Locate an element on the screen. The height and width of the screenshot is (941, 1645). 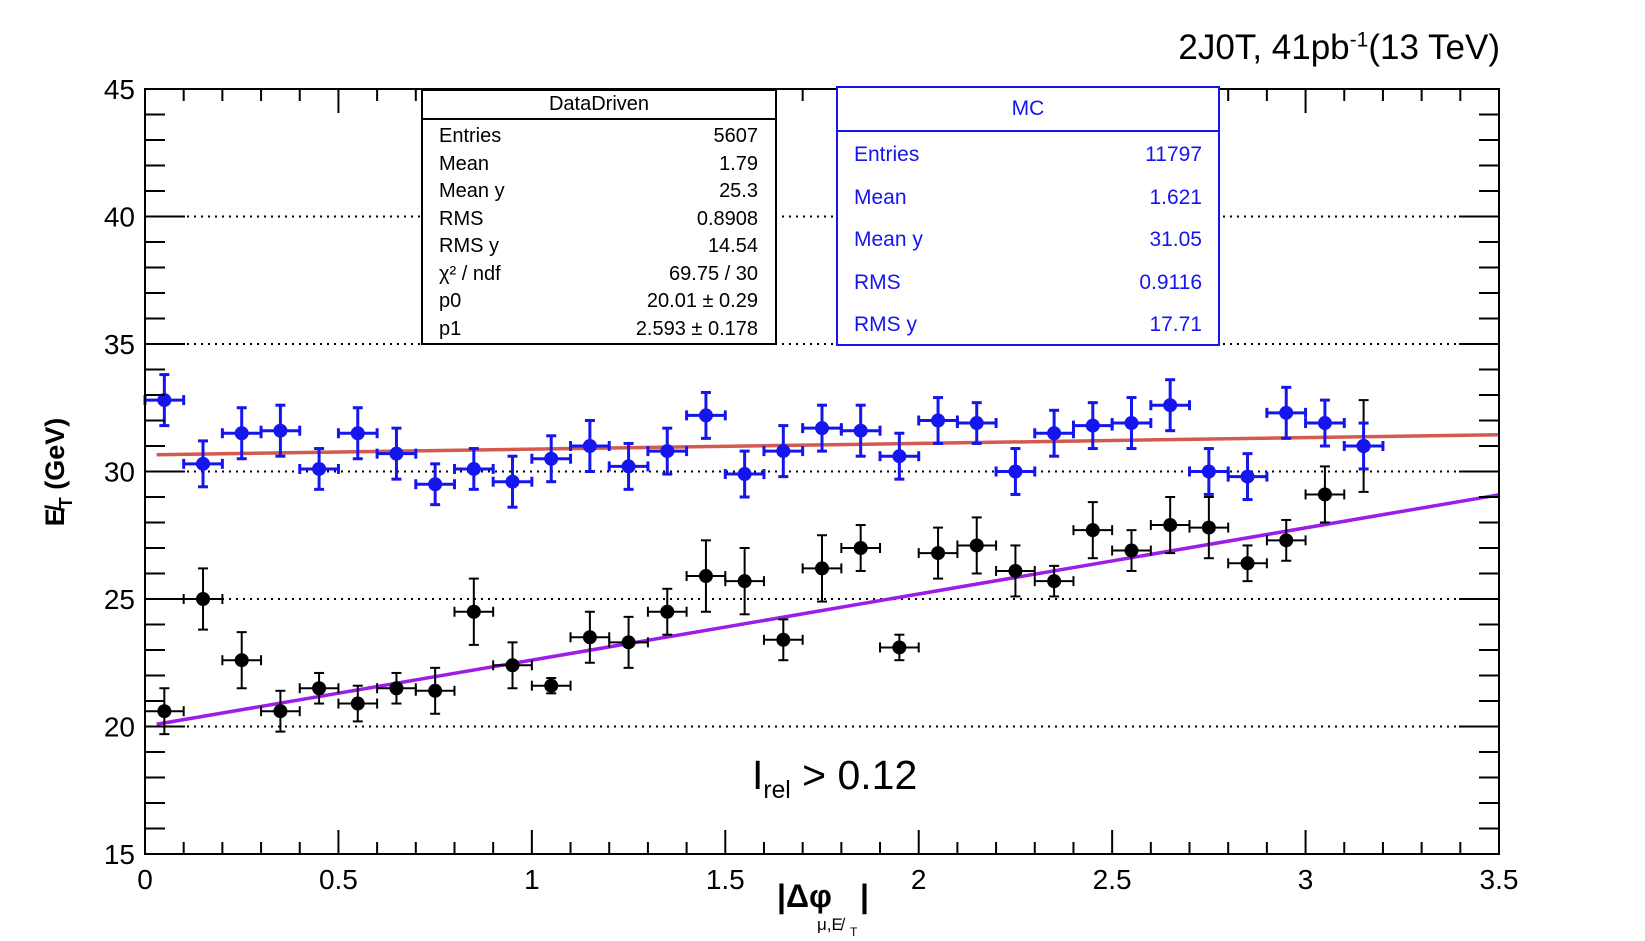
mc-stat-label: Mean is located at coordinates (880, 197).